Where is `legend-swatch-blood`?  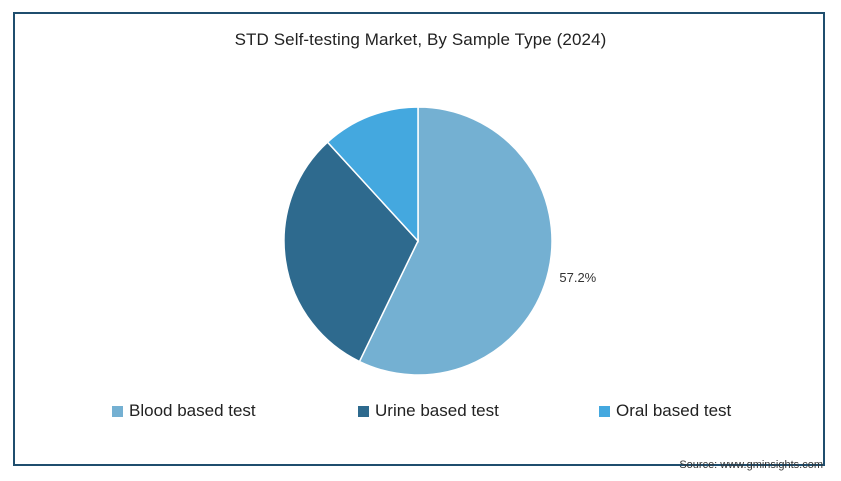 legend-swatch-blood is located at coordinates (117, 411).